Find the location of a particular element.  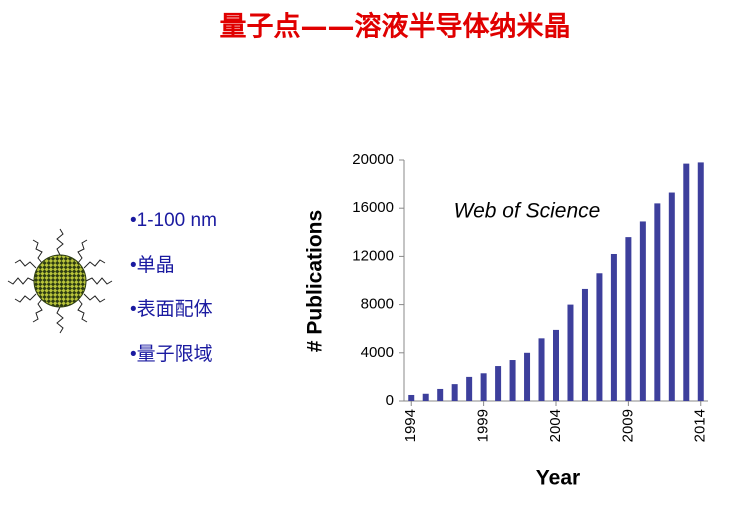

x-axis-label: Year is located at coordinates (558, 478).